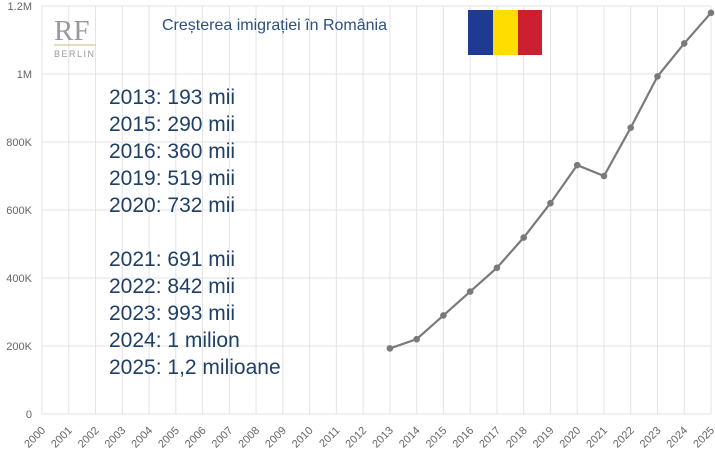  What do you see at coordinates (490, 438) in the screenshot?
I see `x-tick-label: 2017` at bounding box center [490, 438].